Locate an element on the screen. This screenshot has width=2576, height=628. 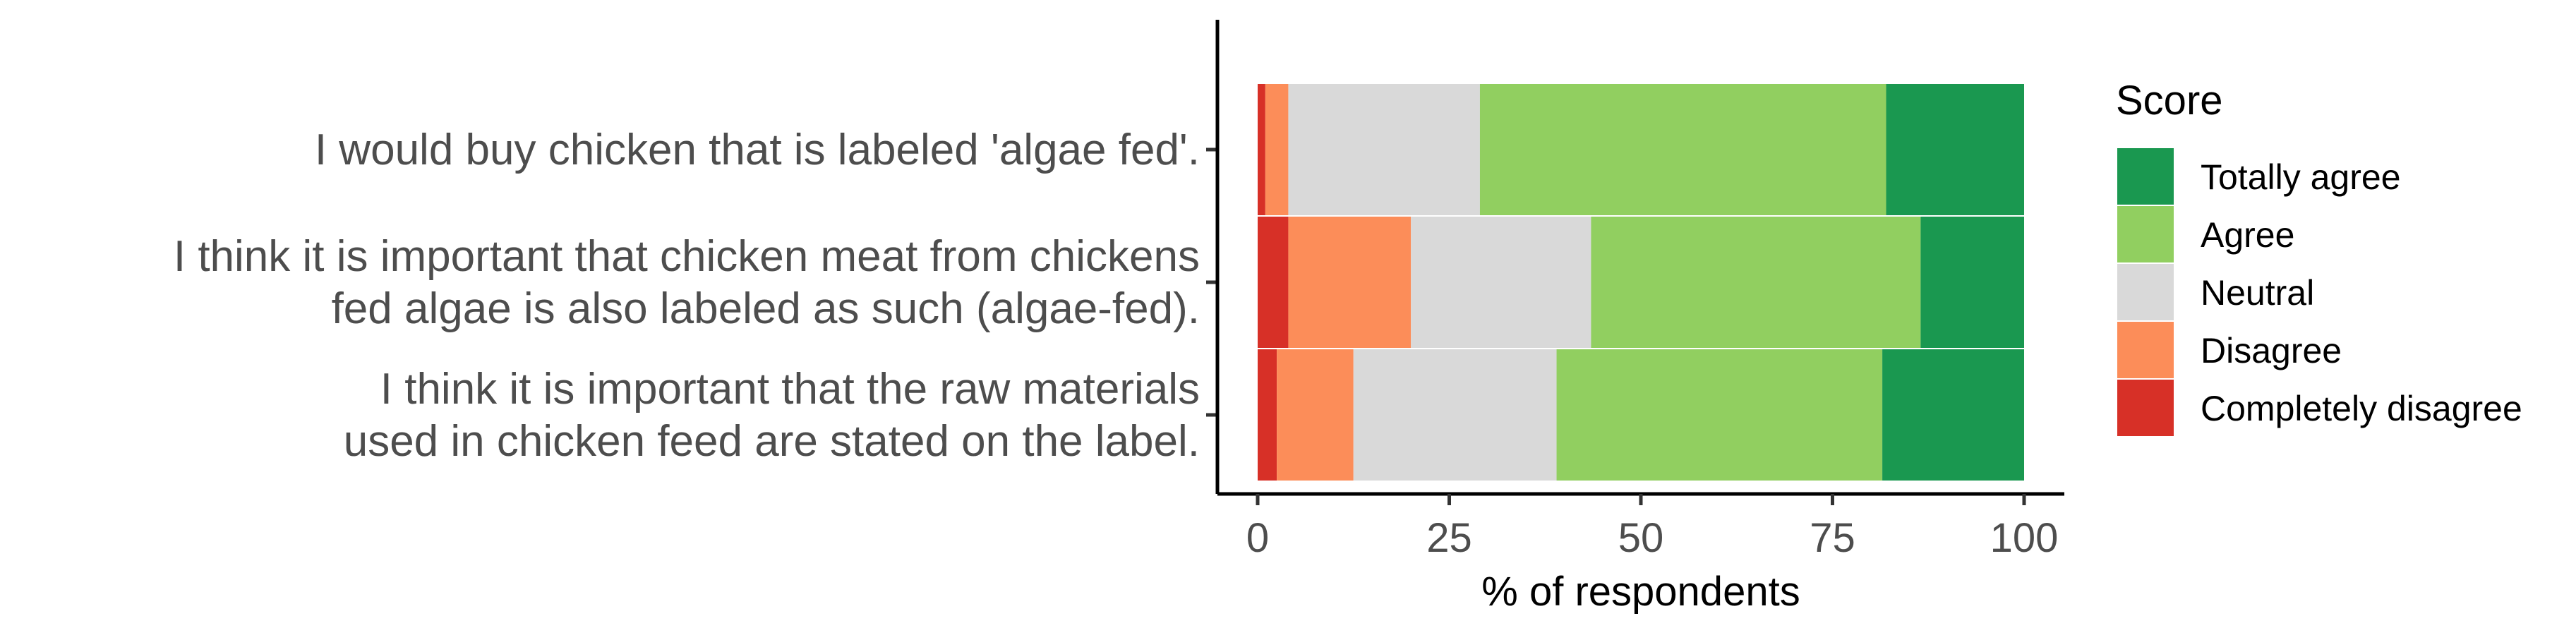
x-tick-label-0: 0 is located at coordinates (1257, 538).